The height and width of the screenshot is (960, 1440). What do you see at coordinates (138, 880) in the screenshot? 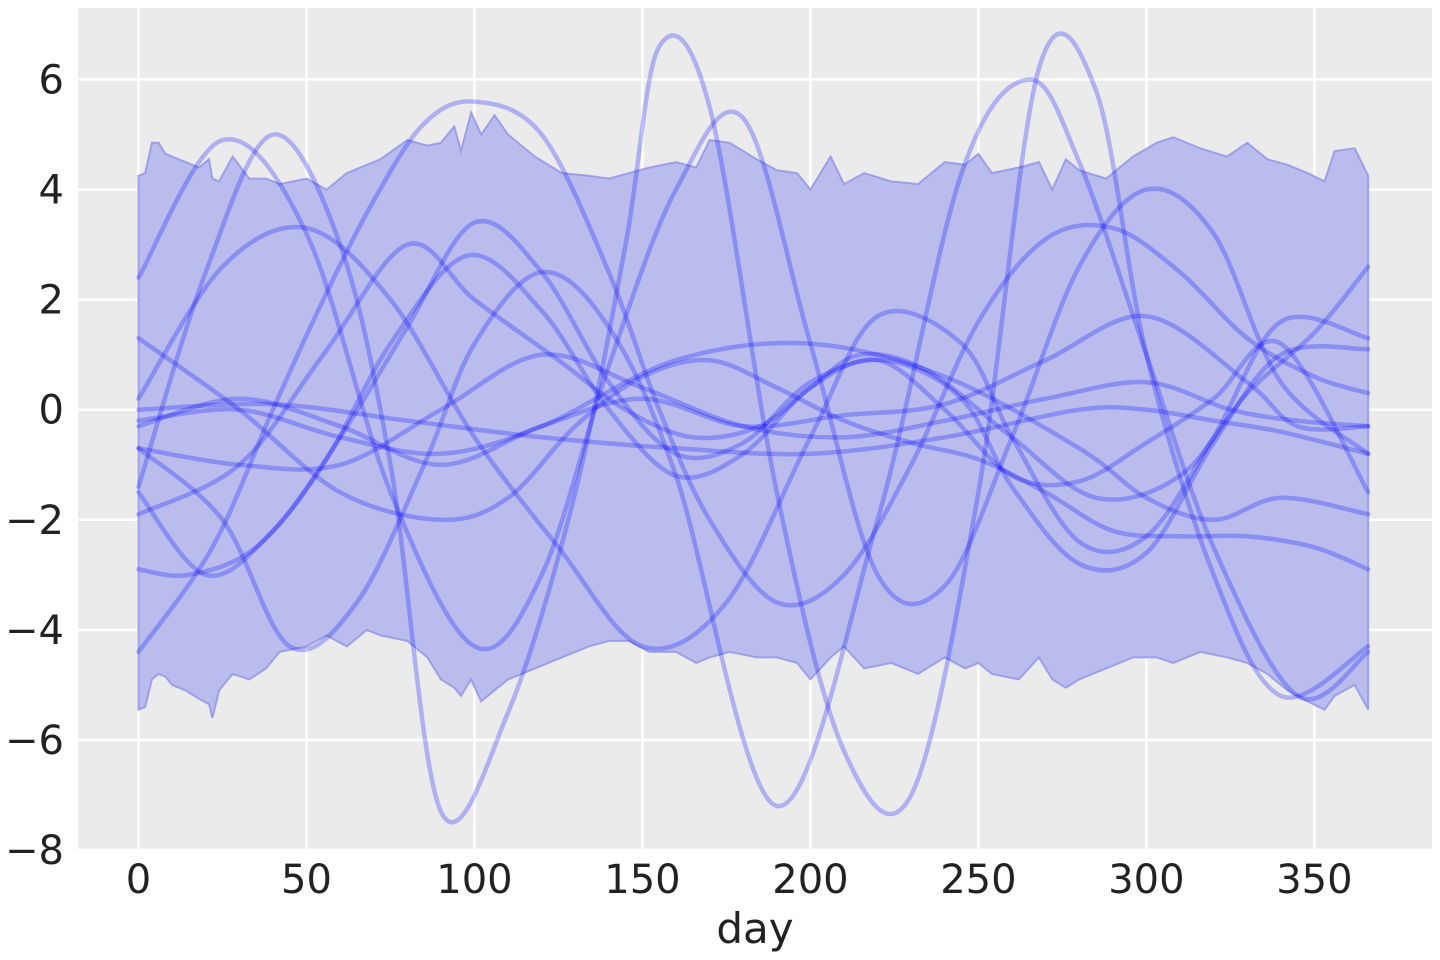
I see `x-tick-label-0: 0` at bounding box center [138, 880].